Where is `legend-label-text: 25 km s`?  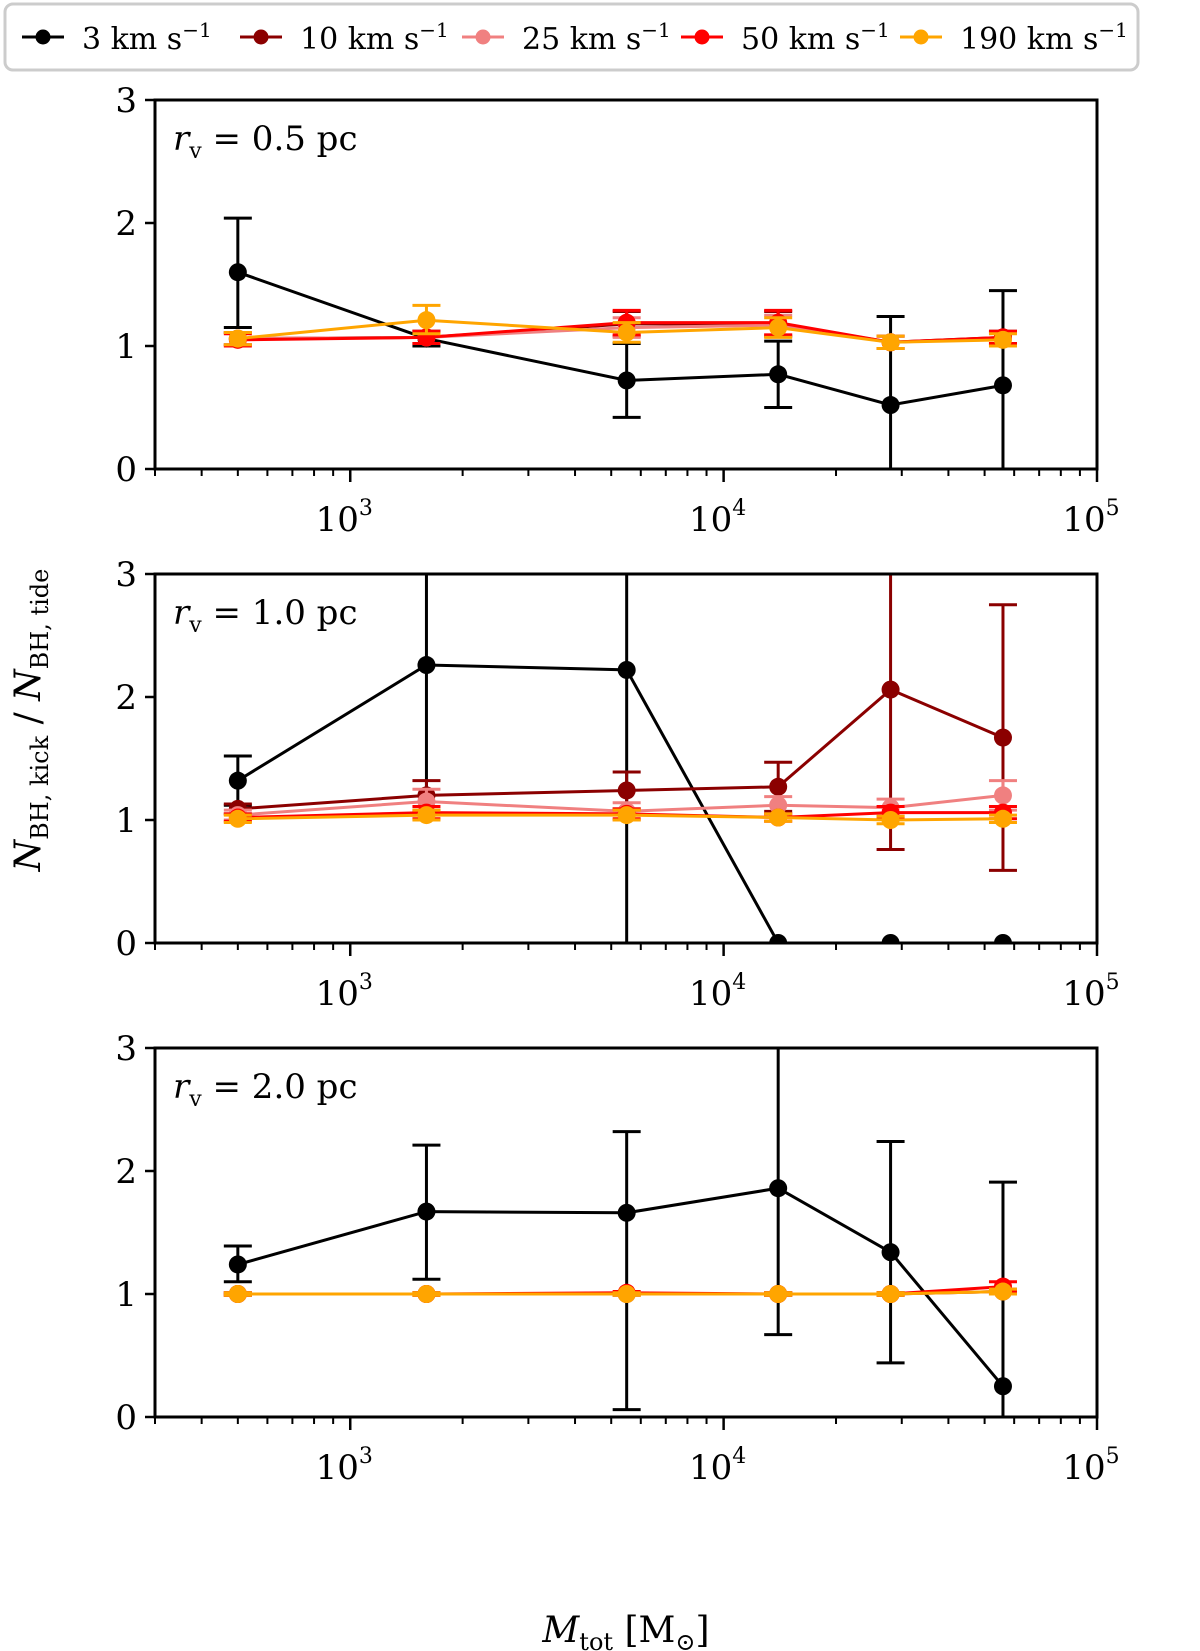
legend-label-text: 25 km s is located at coordinates (581, 39).